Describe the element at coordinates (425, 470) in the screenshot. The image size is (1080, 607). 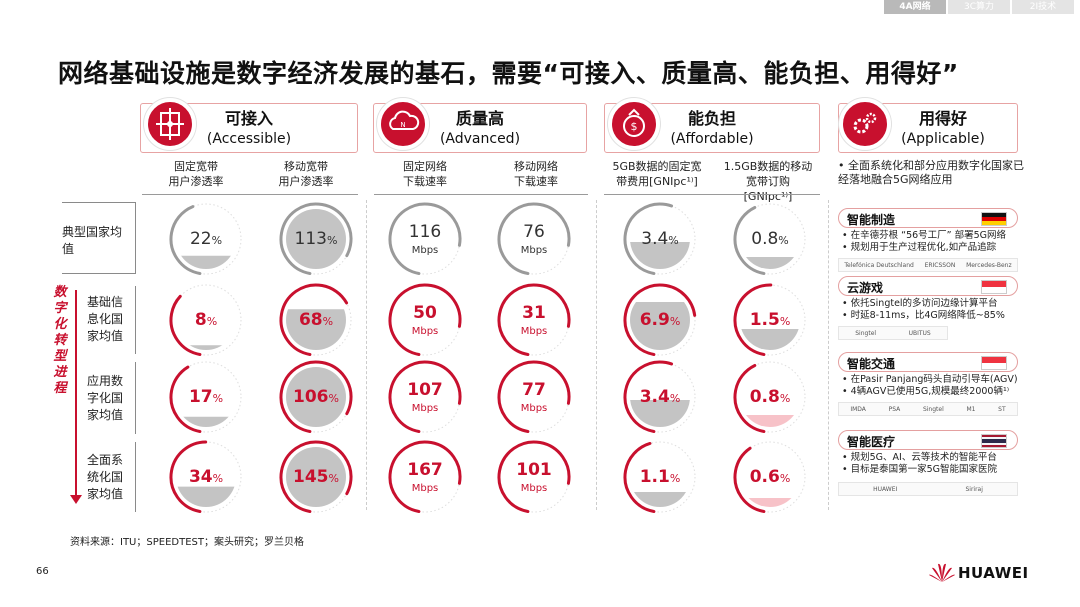
I see `metric-value: 167` at that location.